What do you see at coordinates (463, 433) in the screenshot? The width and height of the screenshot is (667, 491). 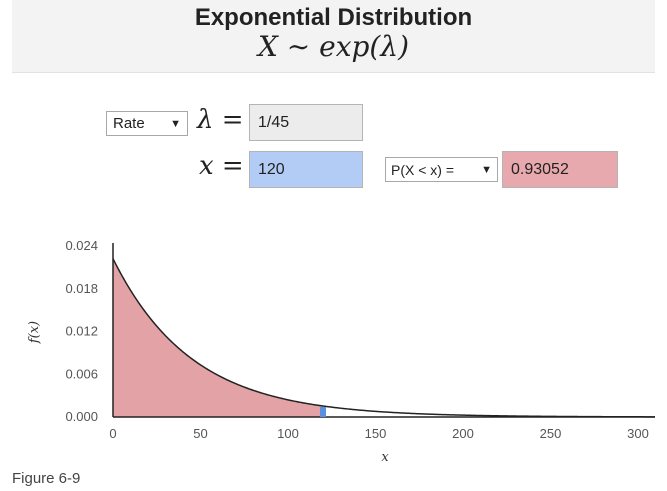 I see `x-tick-label: 200` at bounding box center [463, 433].